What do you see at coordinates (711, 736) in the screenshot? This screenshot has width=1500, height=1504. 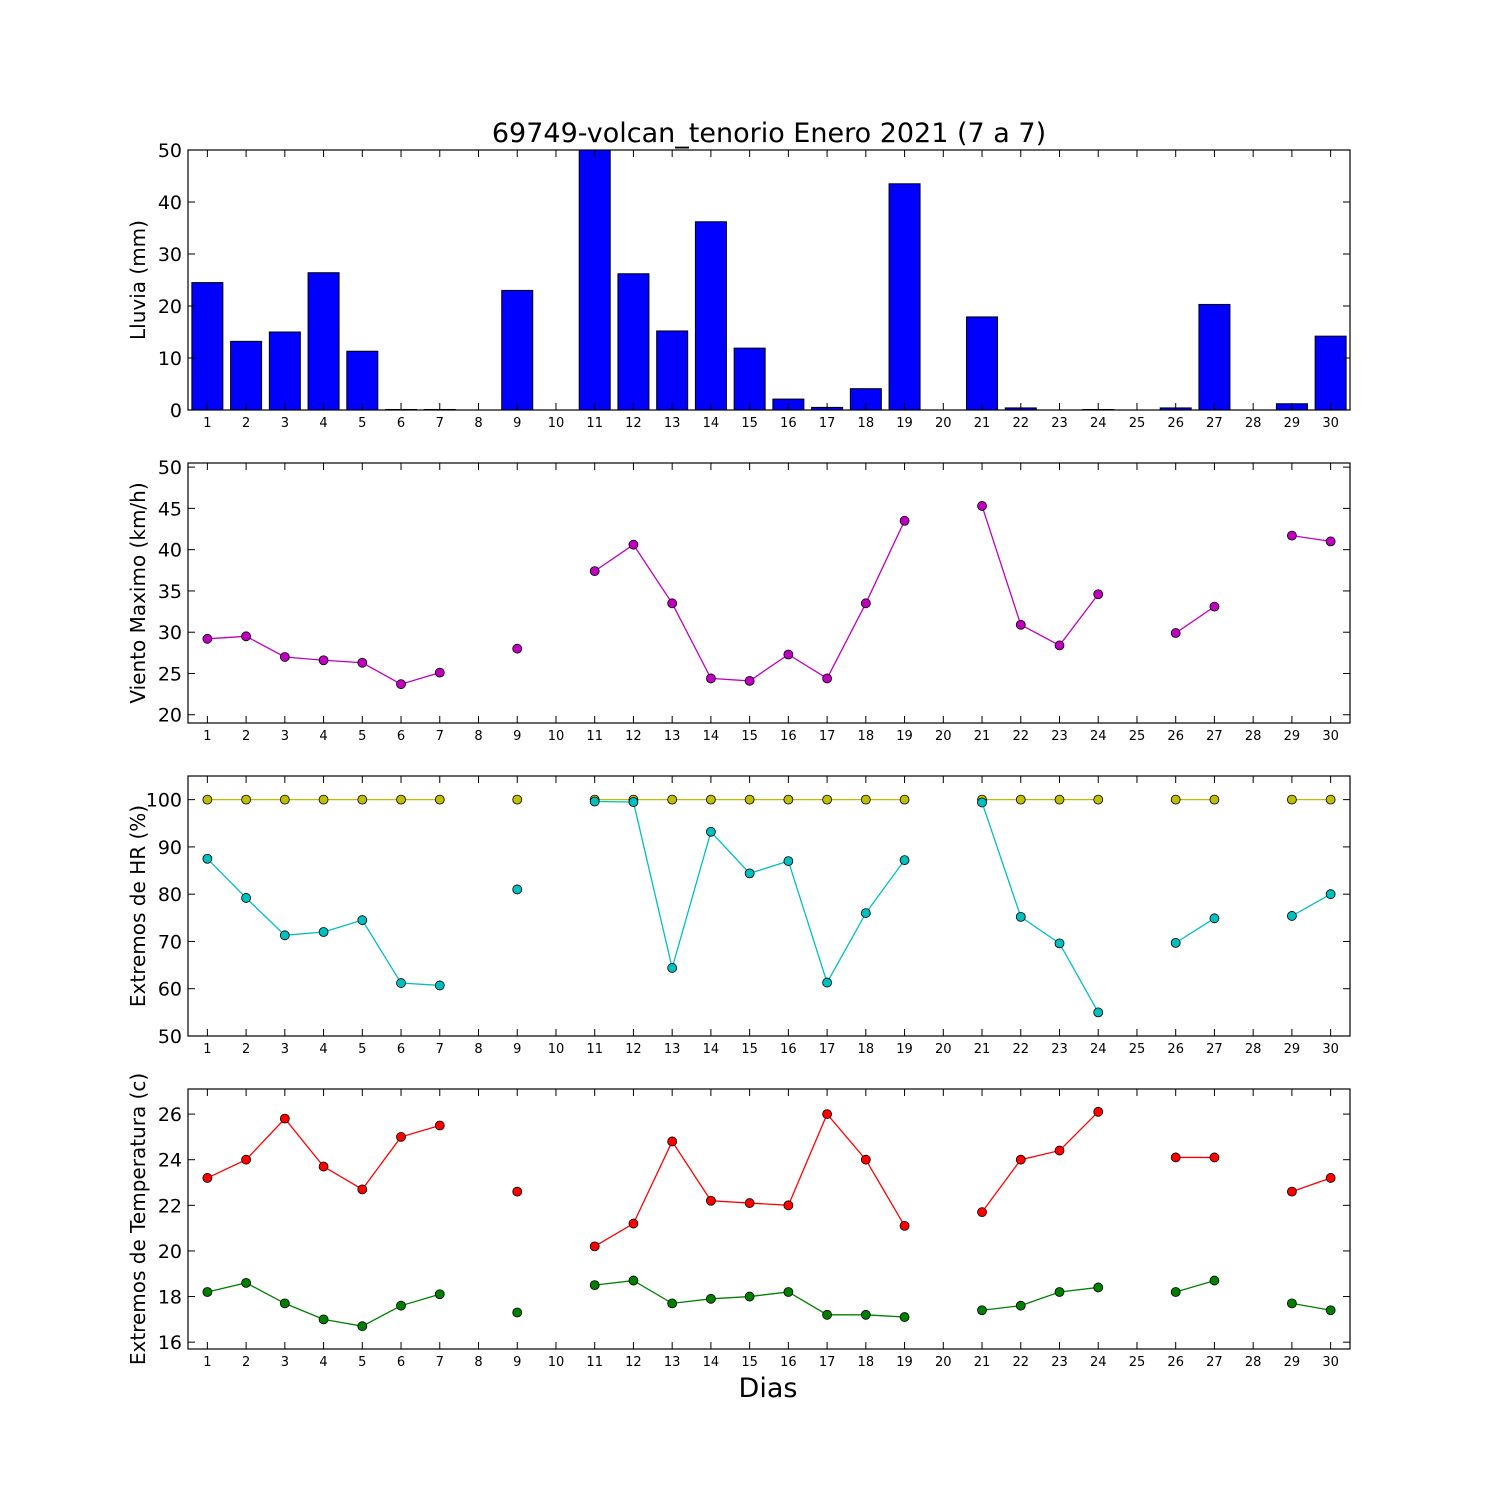 I see `x-tick-label: 14` at bounding box center [711, 736].